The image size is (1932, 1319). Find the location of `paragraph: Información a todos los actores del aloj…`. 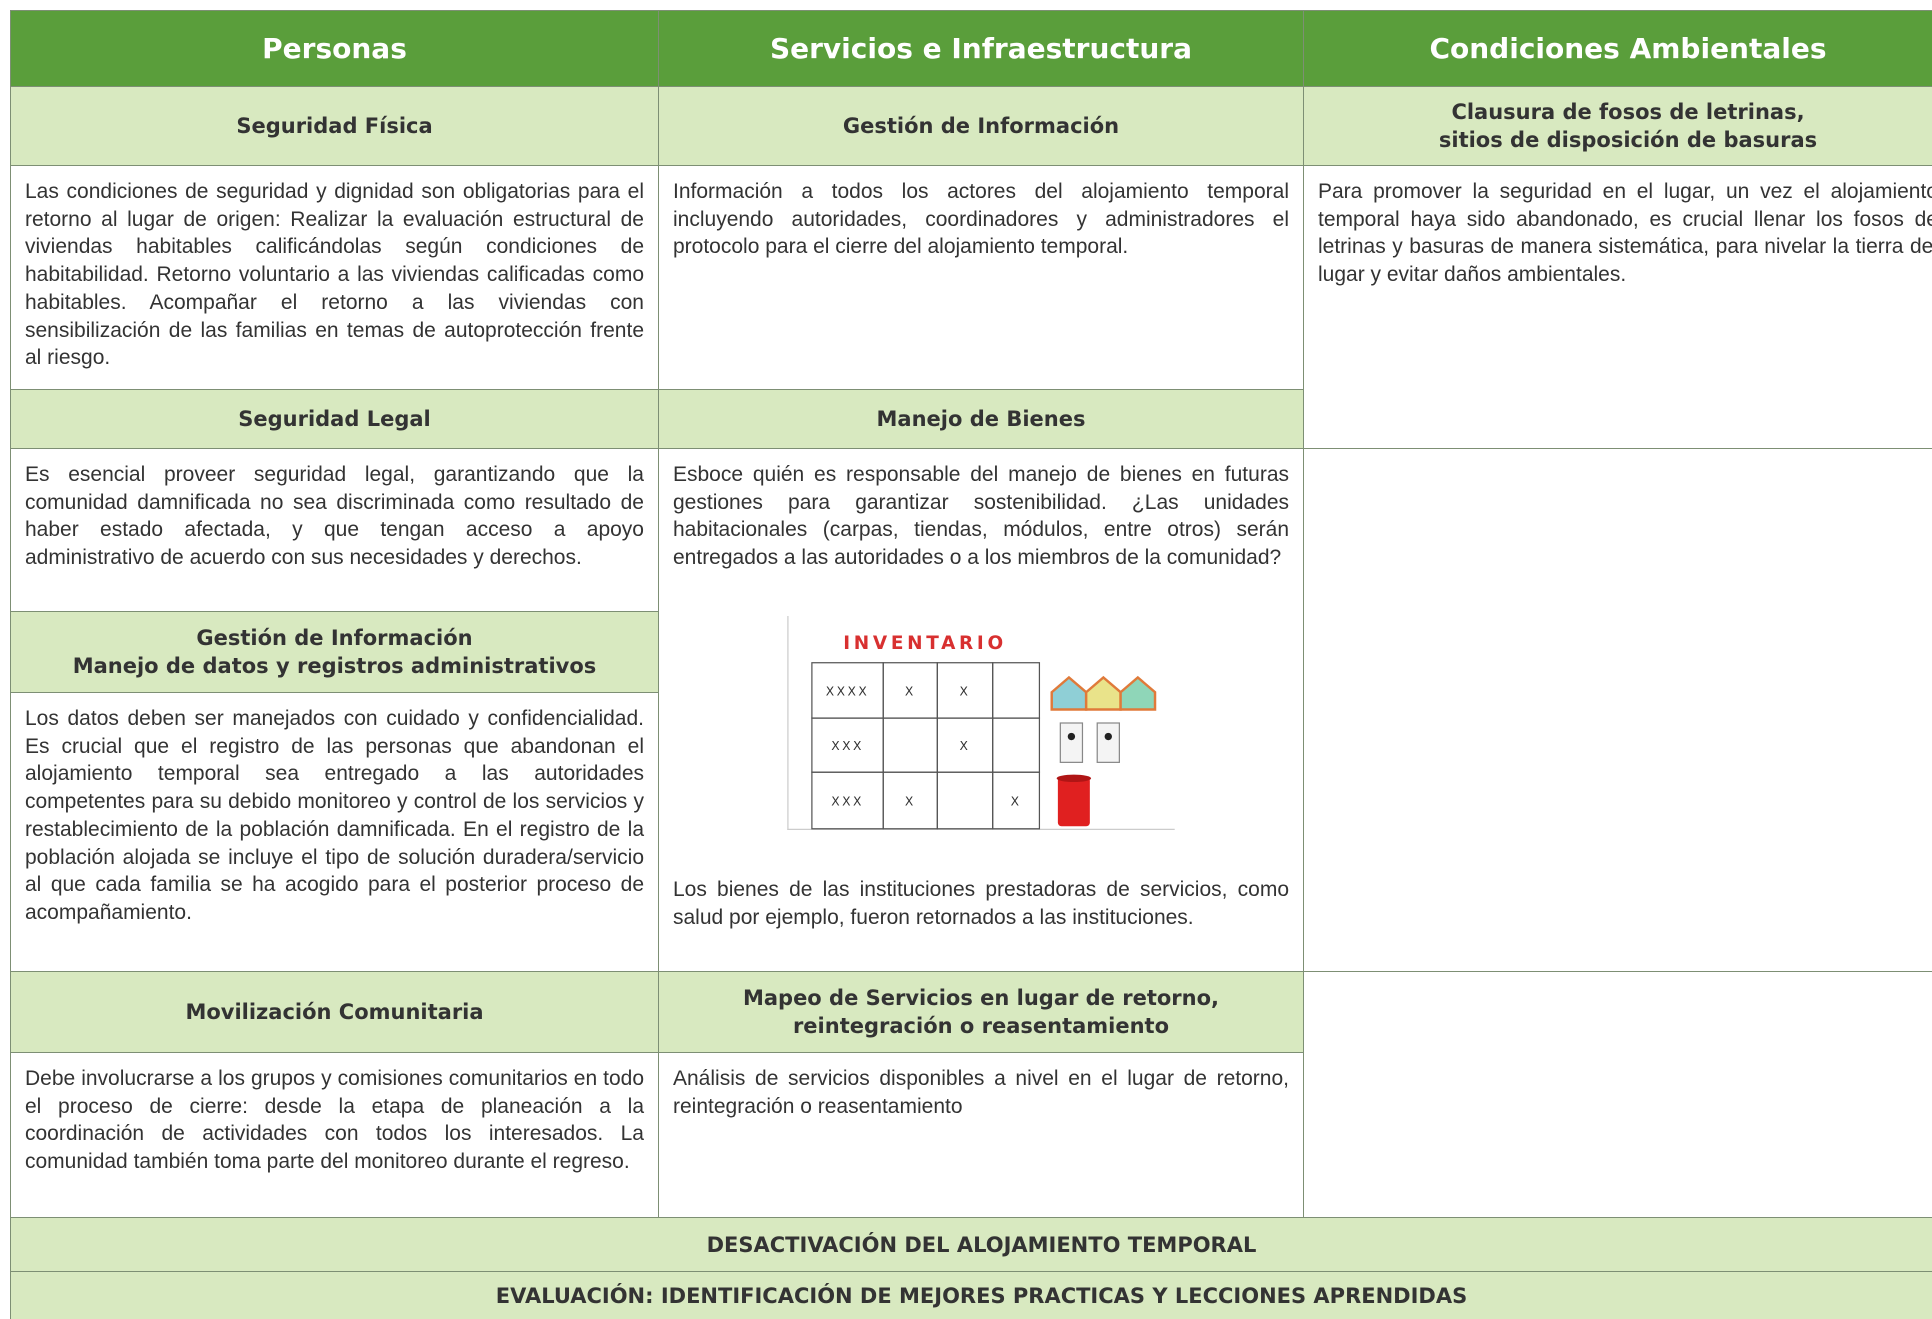

paragraph: Información a todos los actores del aloj… is located at coordinates (981, 219).